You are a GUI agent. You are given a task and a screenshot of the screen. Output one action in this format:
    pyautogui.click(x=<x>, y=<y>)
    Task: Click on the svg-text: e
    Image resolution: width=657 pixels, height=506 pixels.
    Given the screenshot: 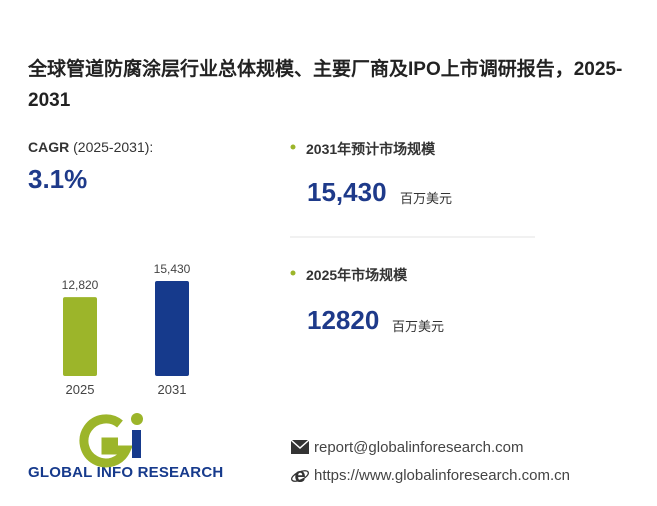 What is the action you would take?
    pyautogui.click(x=299, y=476)
    